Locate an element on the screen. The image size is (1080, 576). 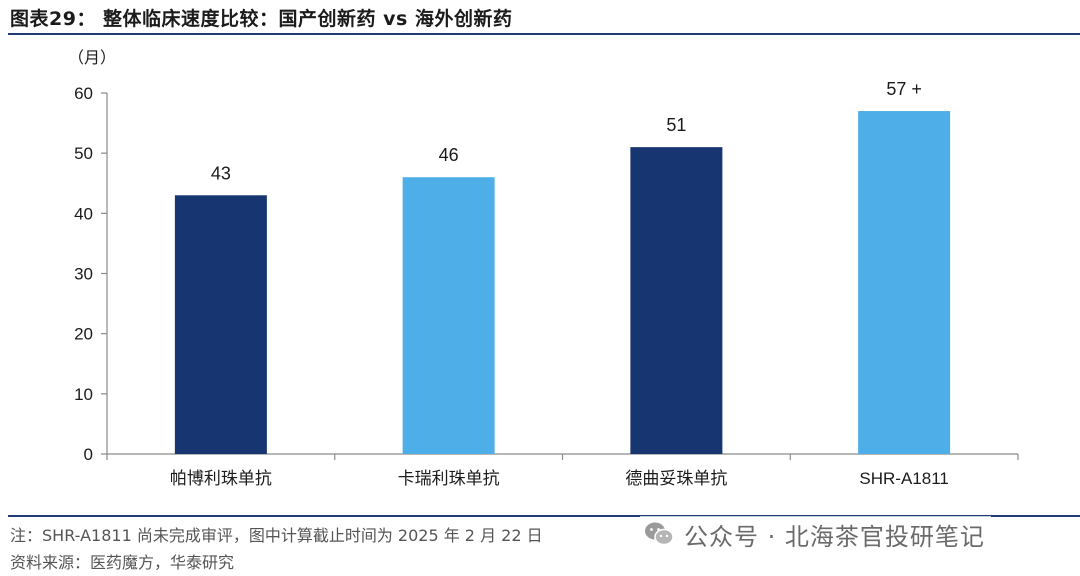
y-tick-label: 60 is located at coordinates (83, 93).